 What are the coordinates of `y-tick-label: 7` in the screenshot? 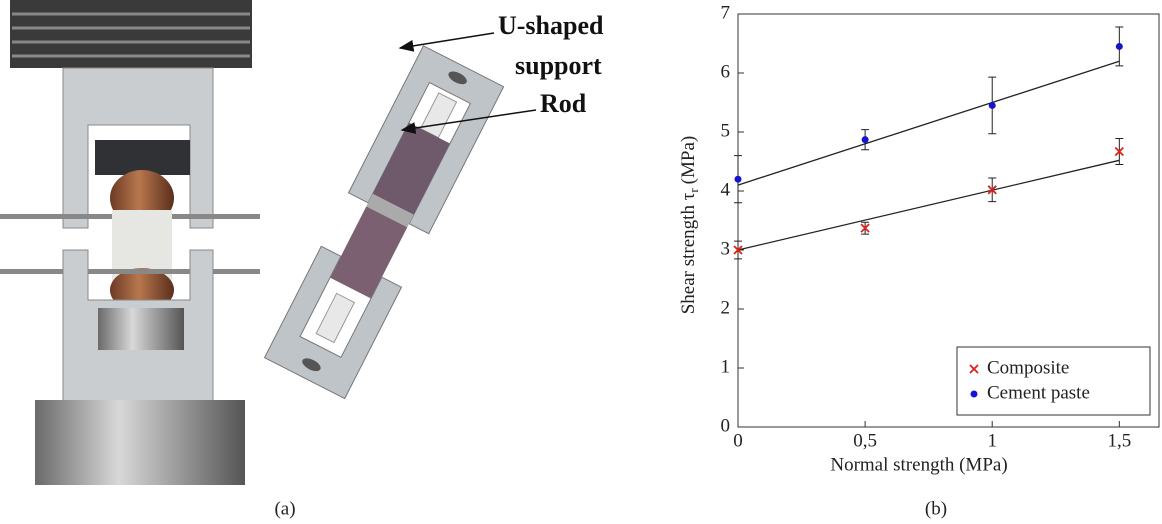 It's located at (726, 12).